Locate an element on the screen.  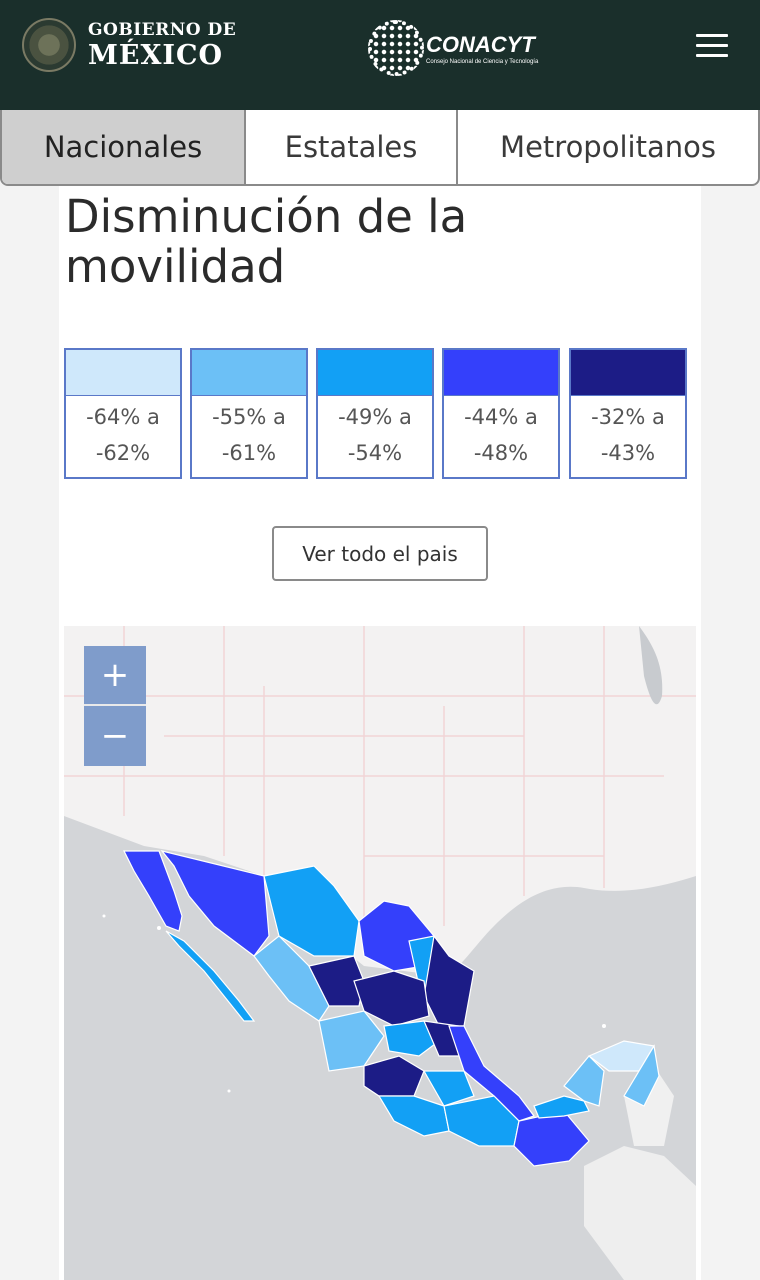
page-title: Disminución de la movilidad is located at coordinates (375, 242).